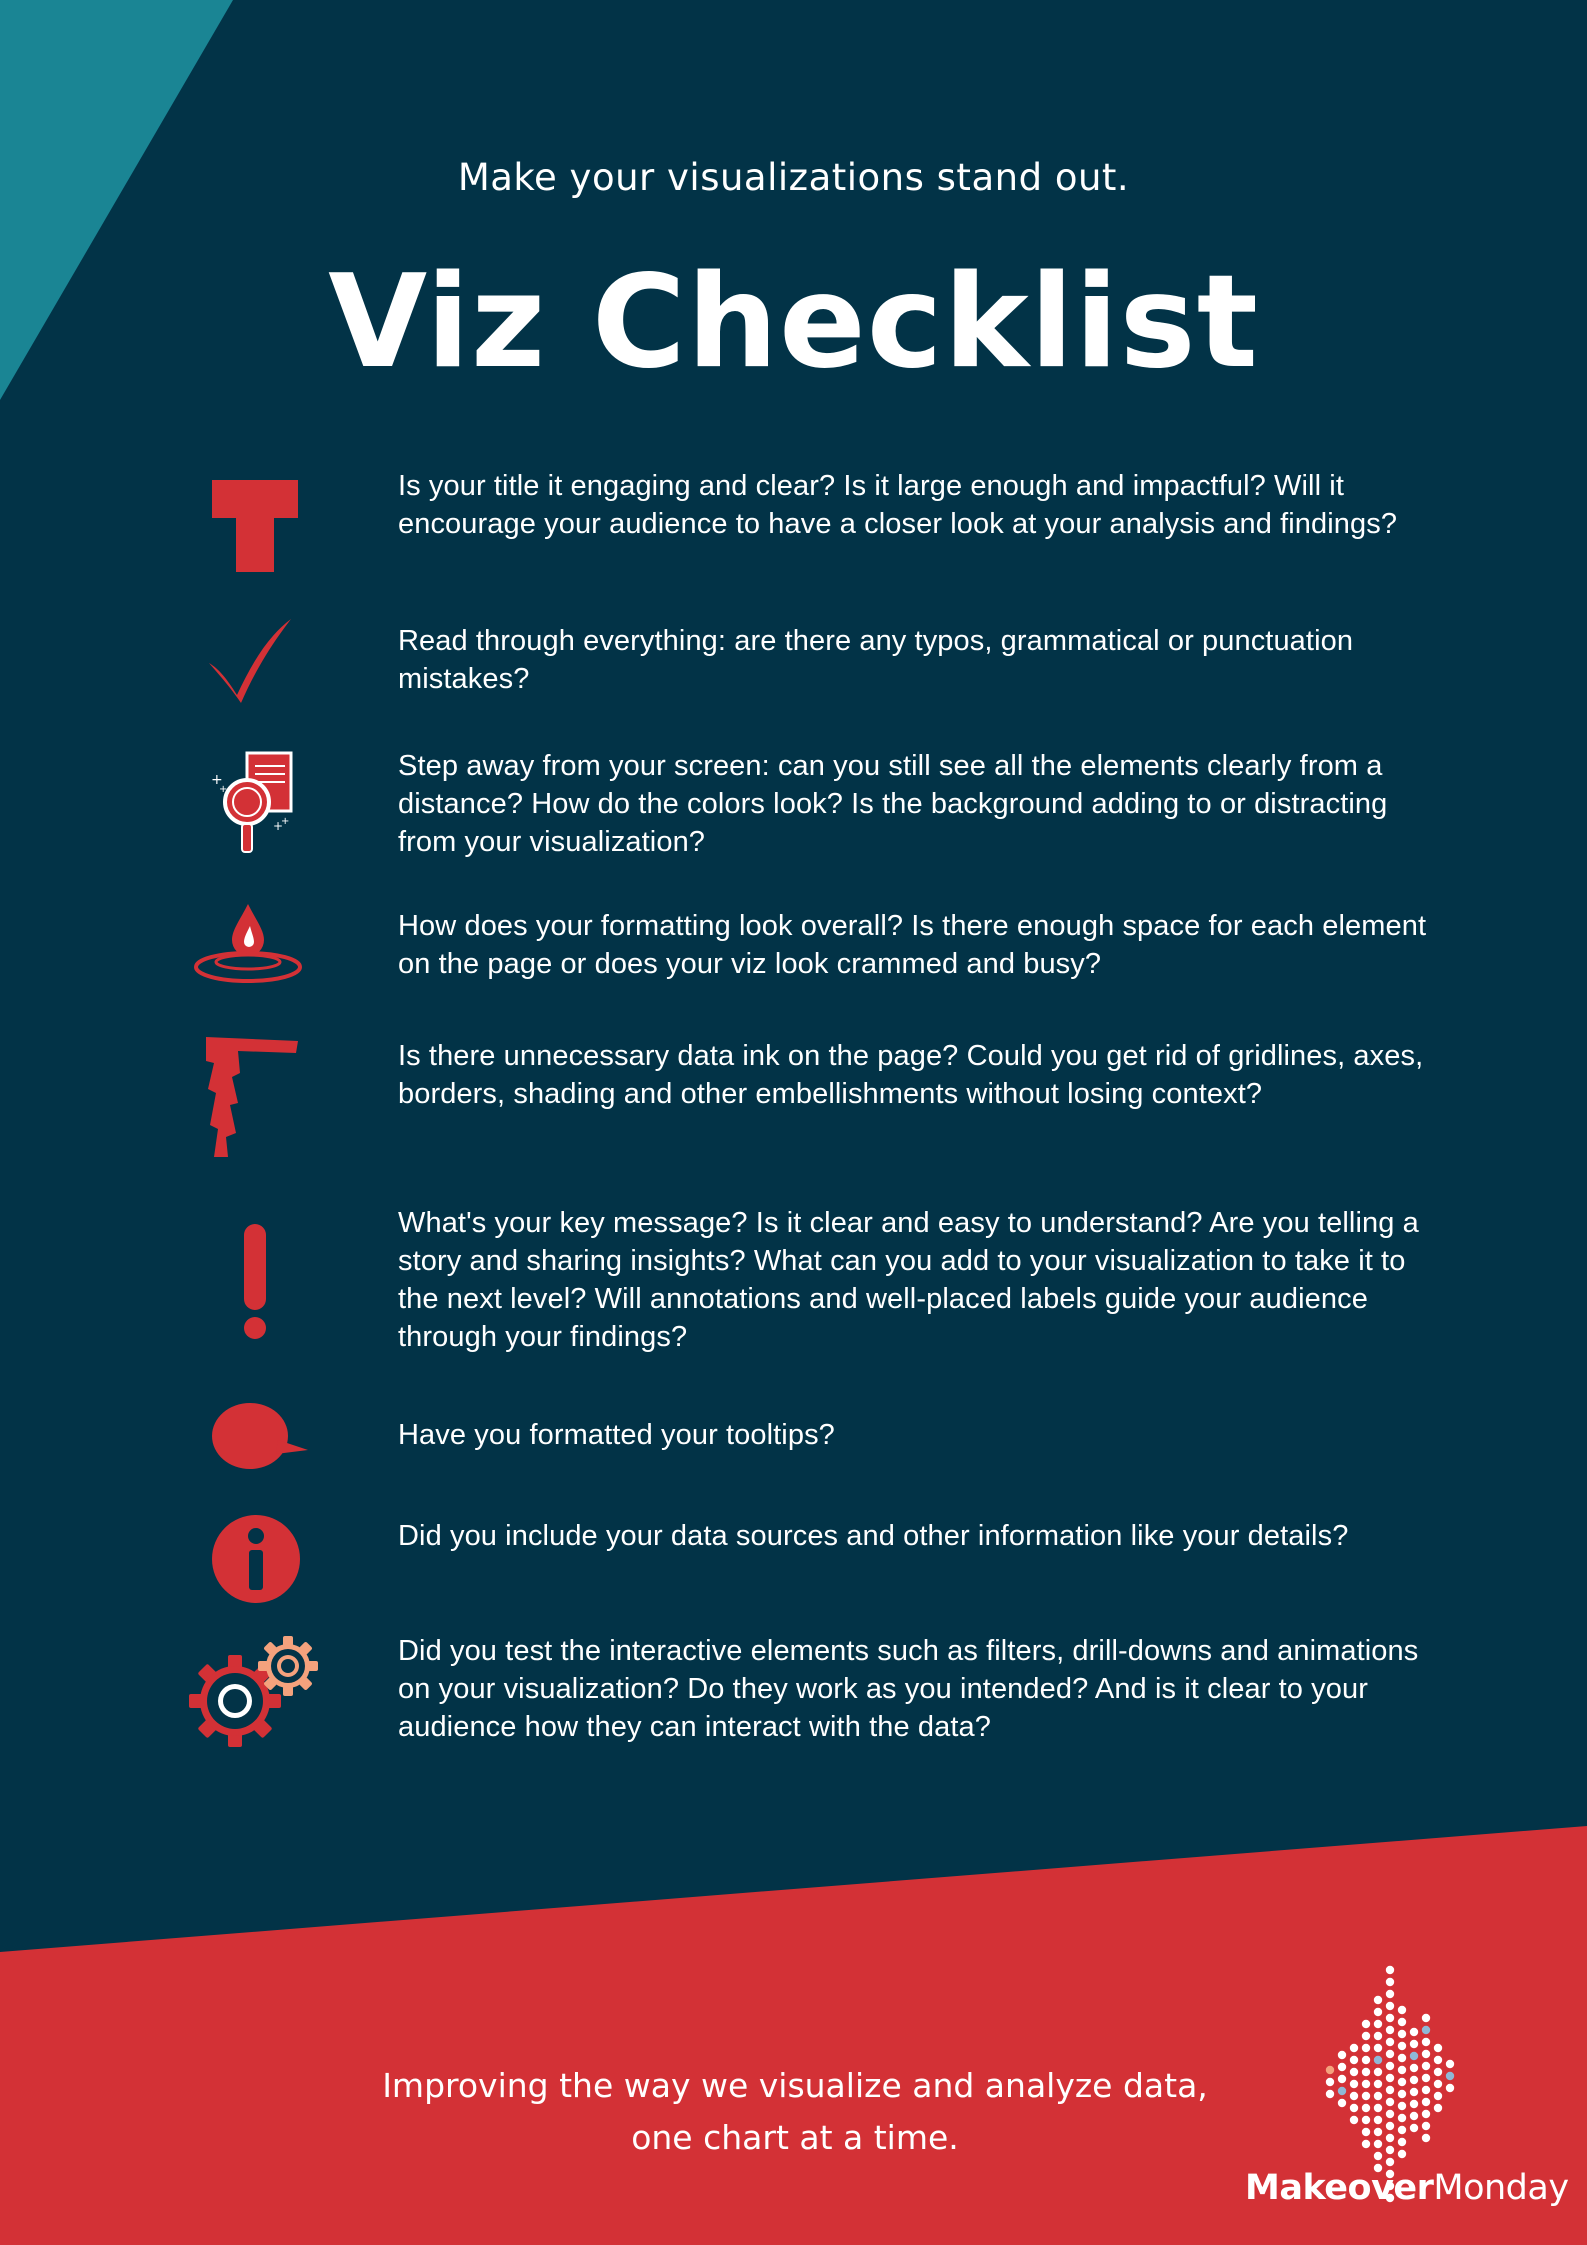 Image resolution: width=1587 pixels, height=2245 pixels. I want to click on axes-icon, so click(252, 1097).